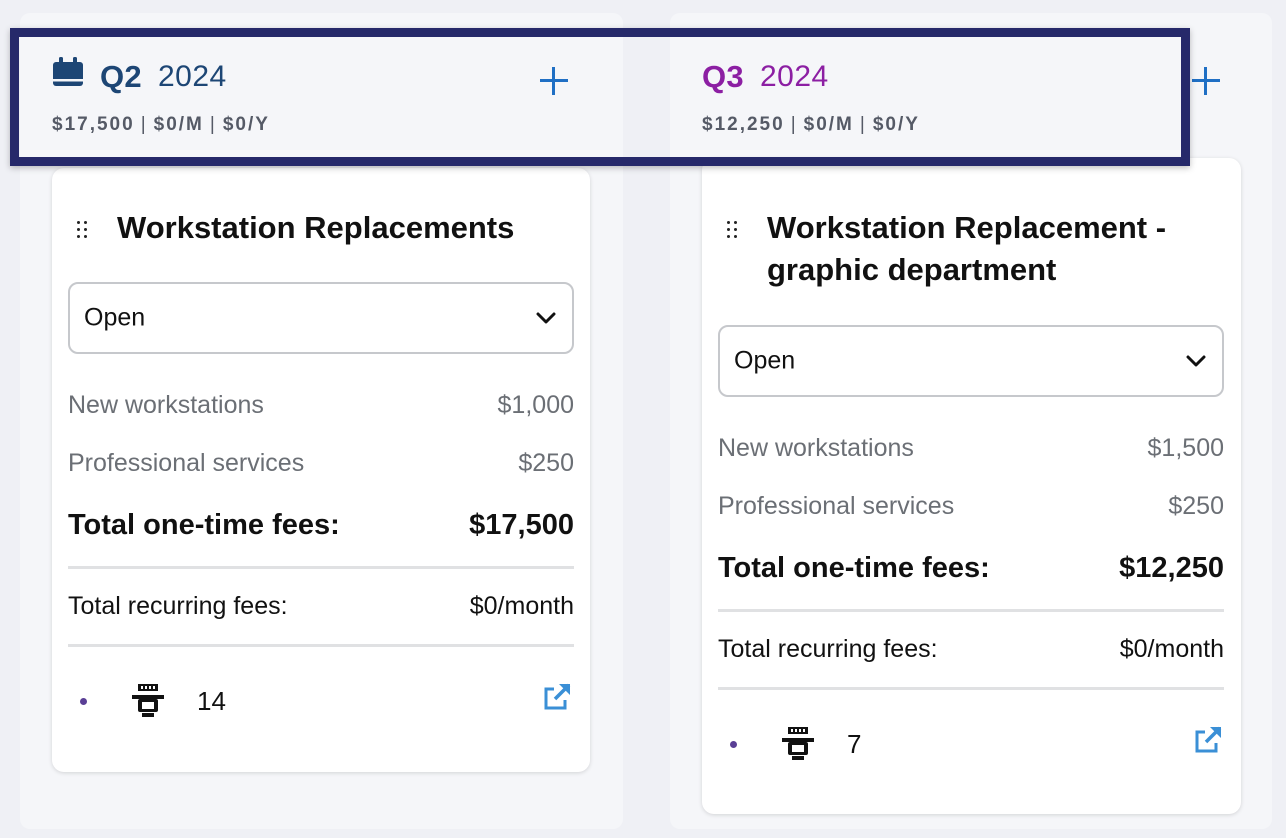  I want to click on column-summary: $12,250 | $0/M | $0/Y, so click(811, 125).